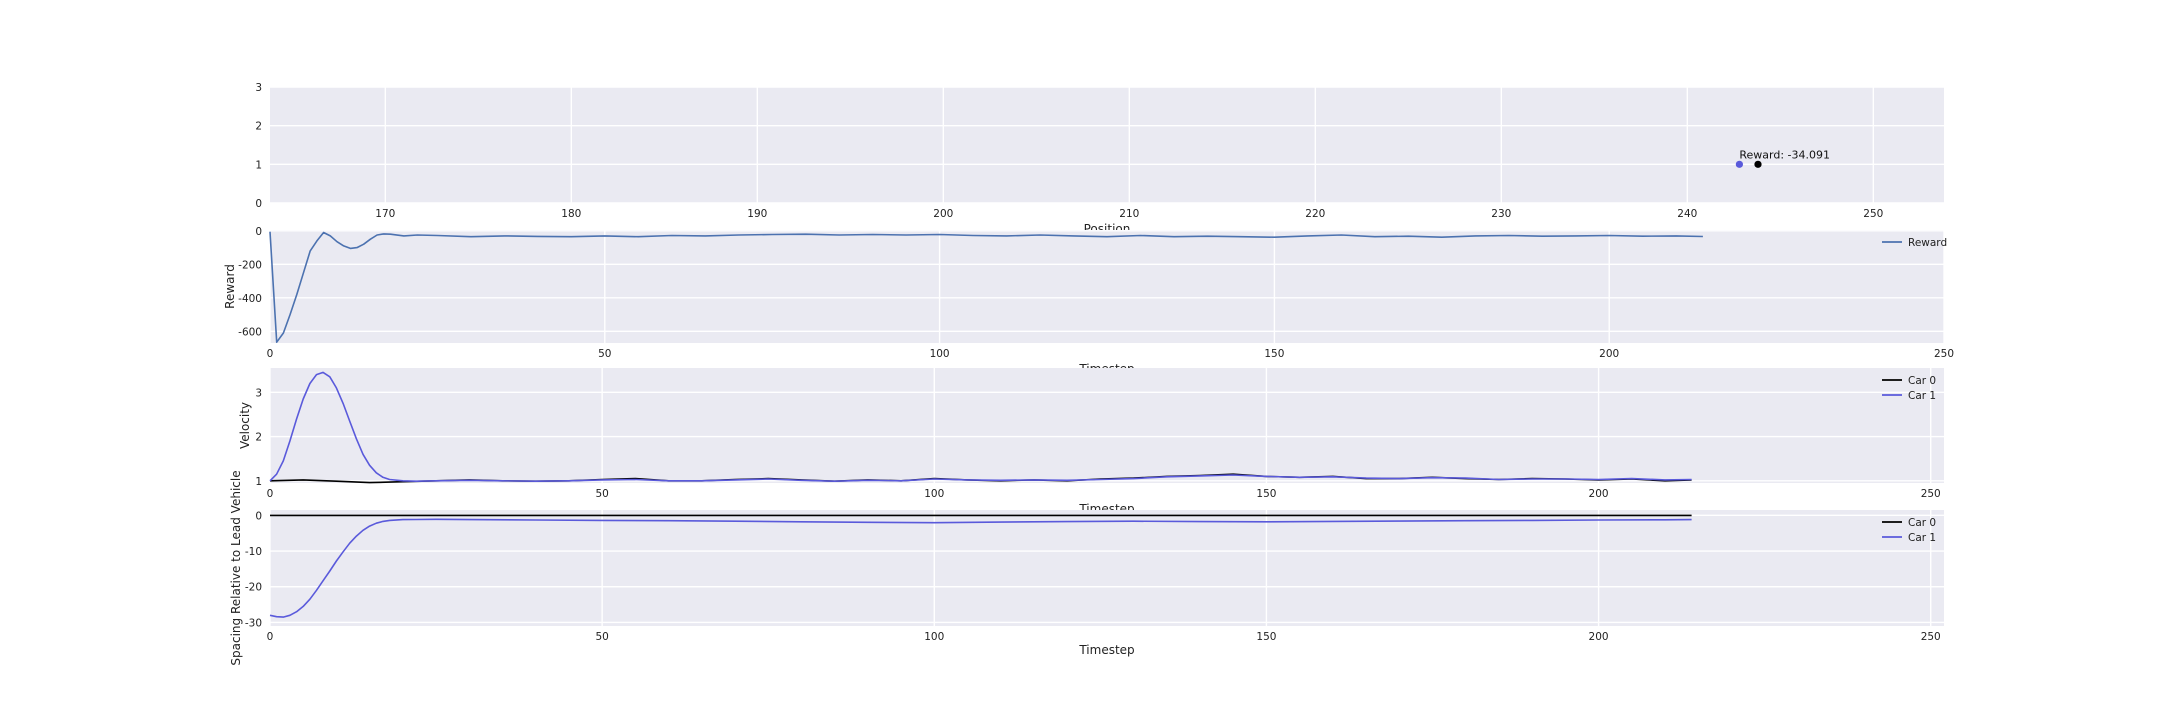 The width and height of the screenshot is (2160, 716). What do you see at coordinates (571, 214) in the screenshot?
I see `x-tick-label: 180` at bounding box center [571, 214].